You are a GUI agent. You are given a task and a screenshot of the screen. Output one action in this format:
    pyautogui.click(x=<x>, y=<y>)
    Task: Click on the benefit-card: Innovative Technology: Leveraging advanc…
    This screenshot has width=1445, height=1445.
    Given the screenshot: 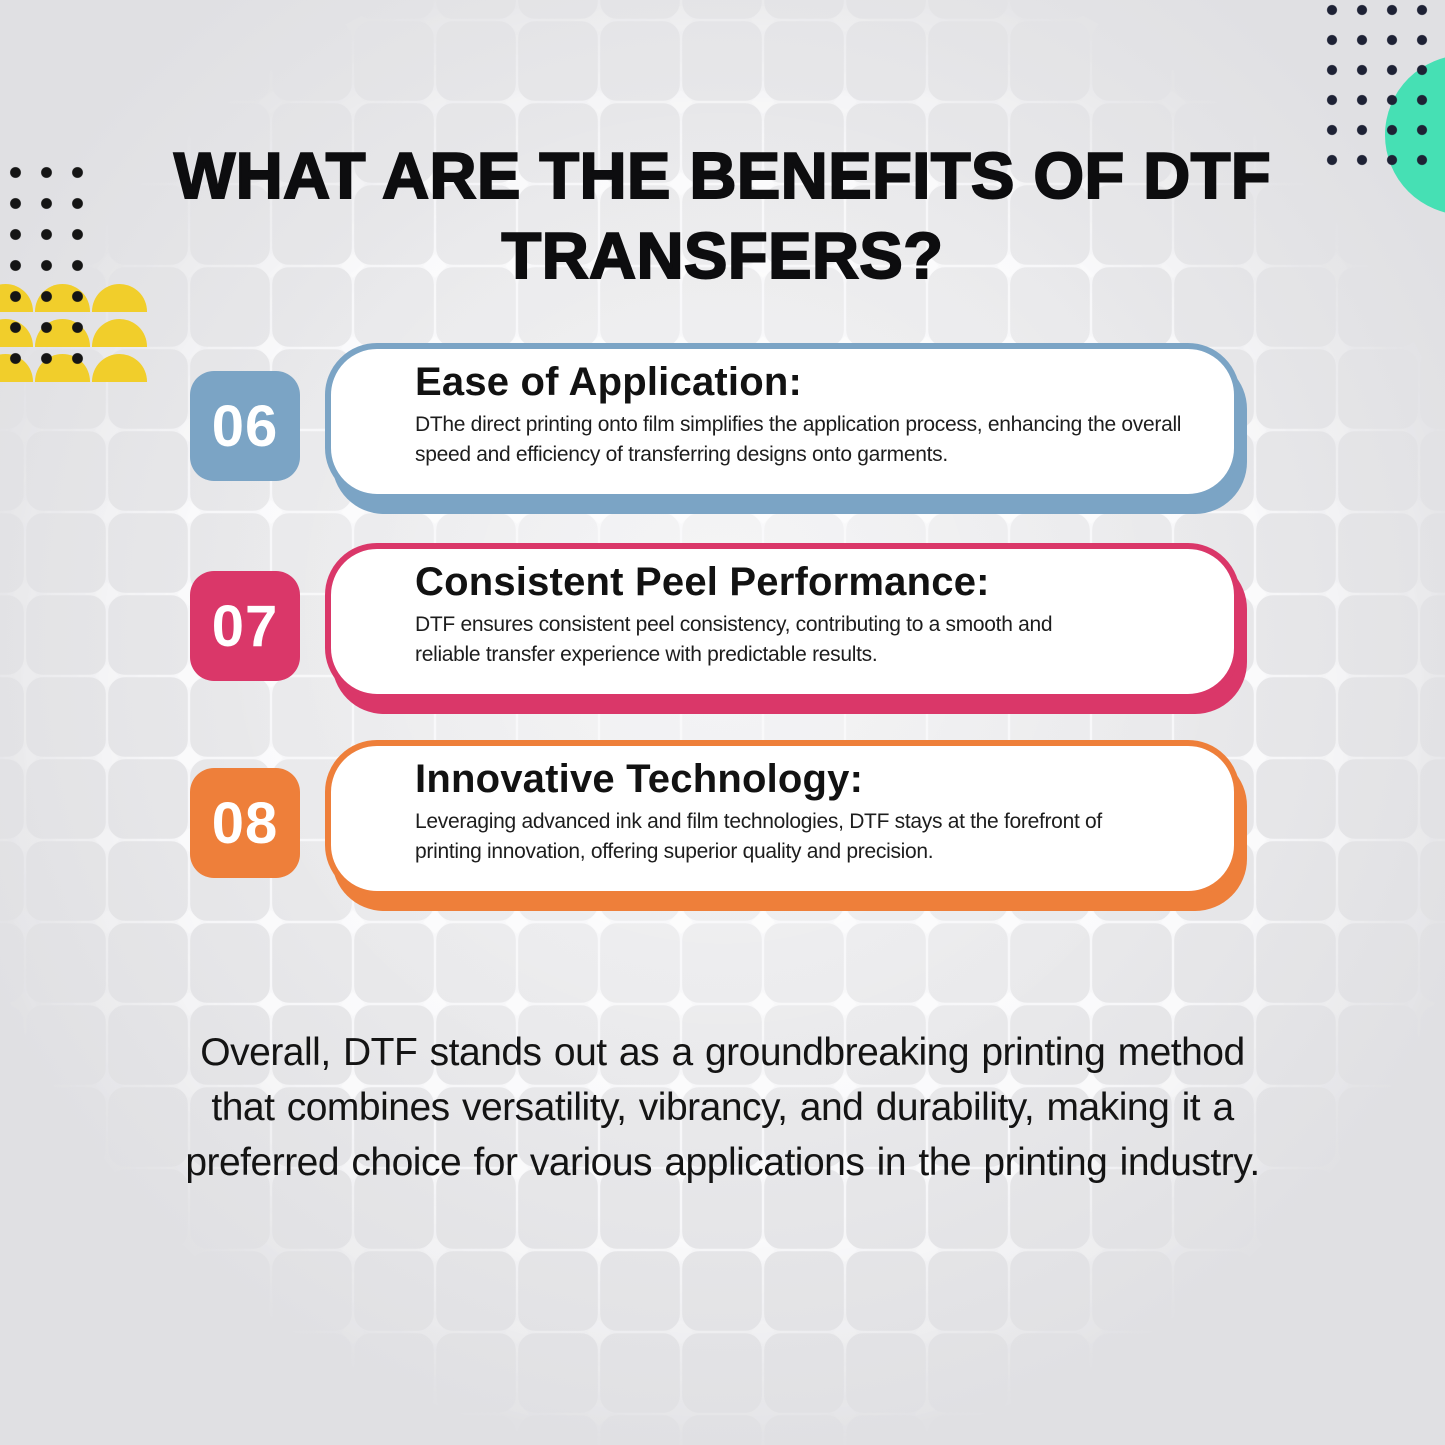 What is the action you would take?
    pyautogui.click(x=786, y=825)
    